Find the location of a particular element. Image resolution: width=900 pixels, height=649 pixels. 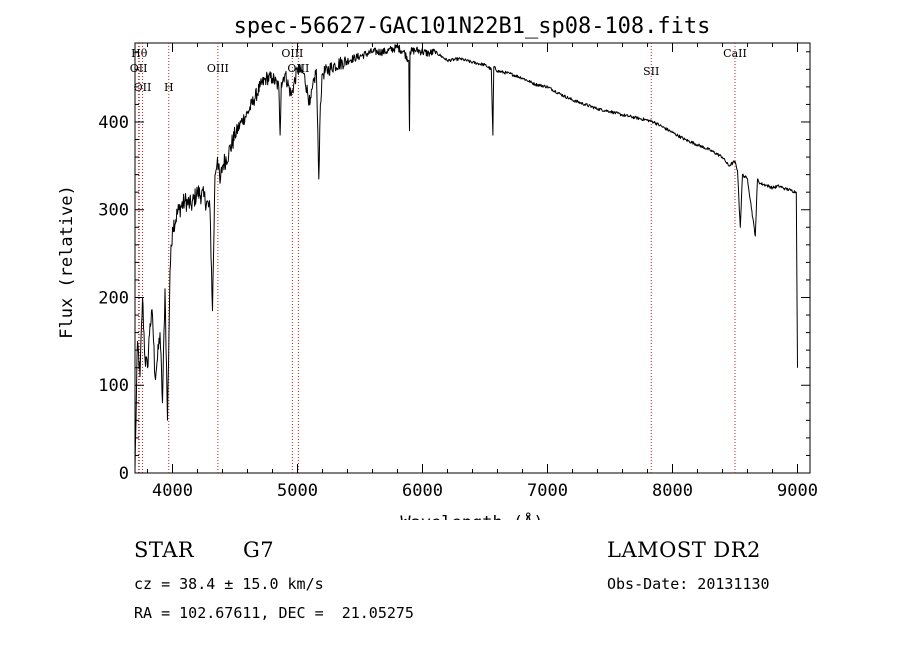

y-tick-label-0: 0 is located at coordinates (124, 474).